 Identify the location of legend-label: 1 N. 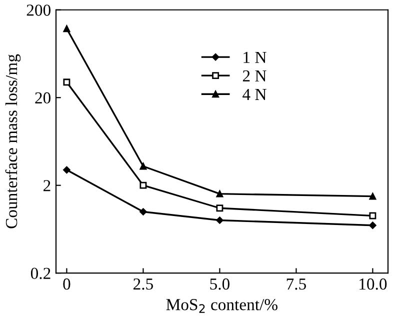
(255, 57).